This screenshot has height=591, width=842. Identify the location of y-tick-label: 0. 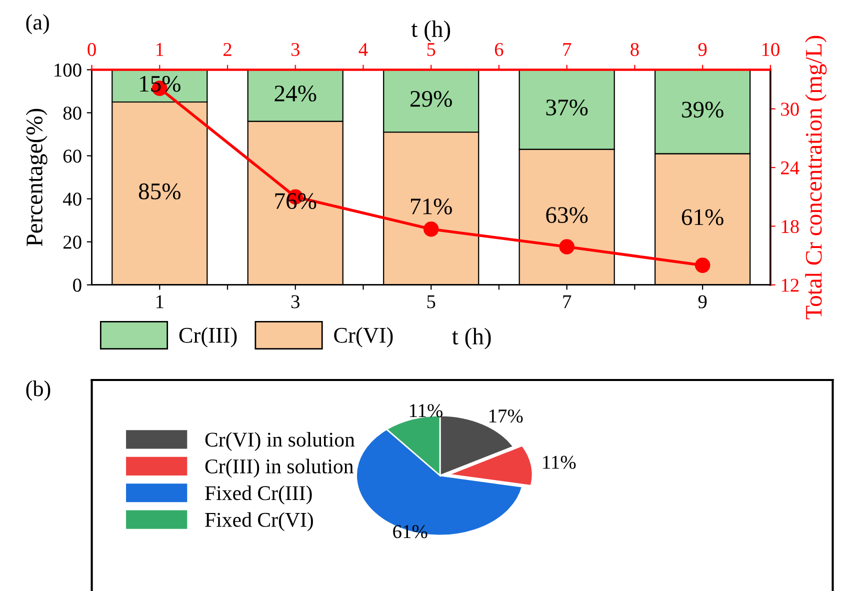
(77, 285).